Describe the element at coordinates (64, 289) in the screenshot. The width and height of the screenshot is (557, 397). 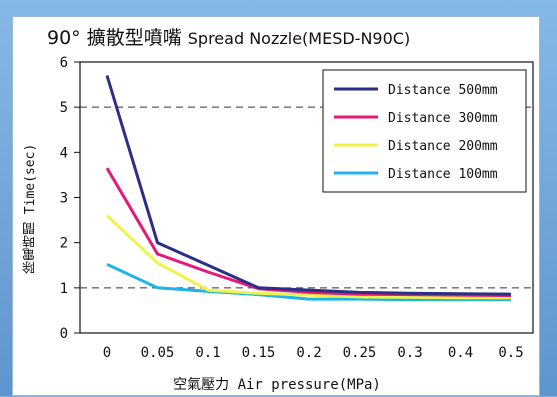
I see `y-tick-label: 1` at that location.